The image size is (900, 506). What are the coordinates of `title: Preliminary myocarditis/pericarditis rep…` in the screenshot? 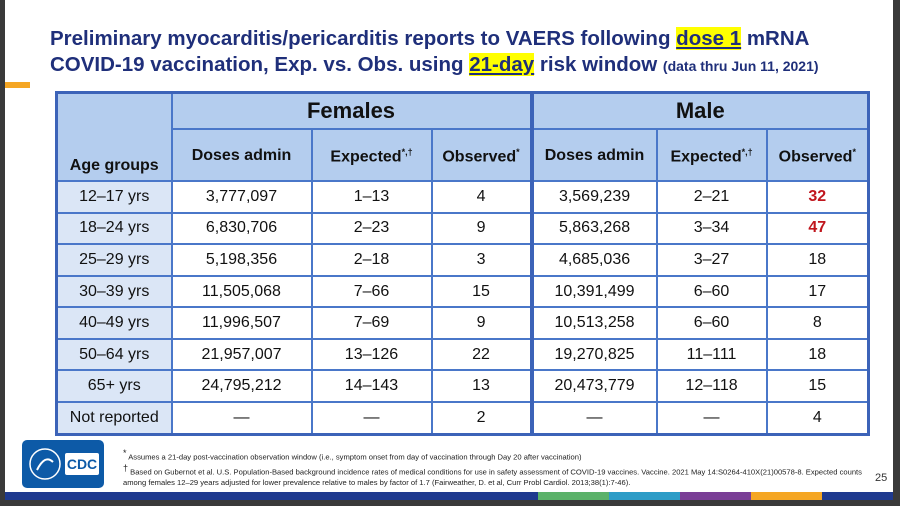 It's located at (460, 52).